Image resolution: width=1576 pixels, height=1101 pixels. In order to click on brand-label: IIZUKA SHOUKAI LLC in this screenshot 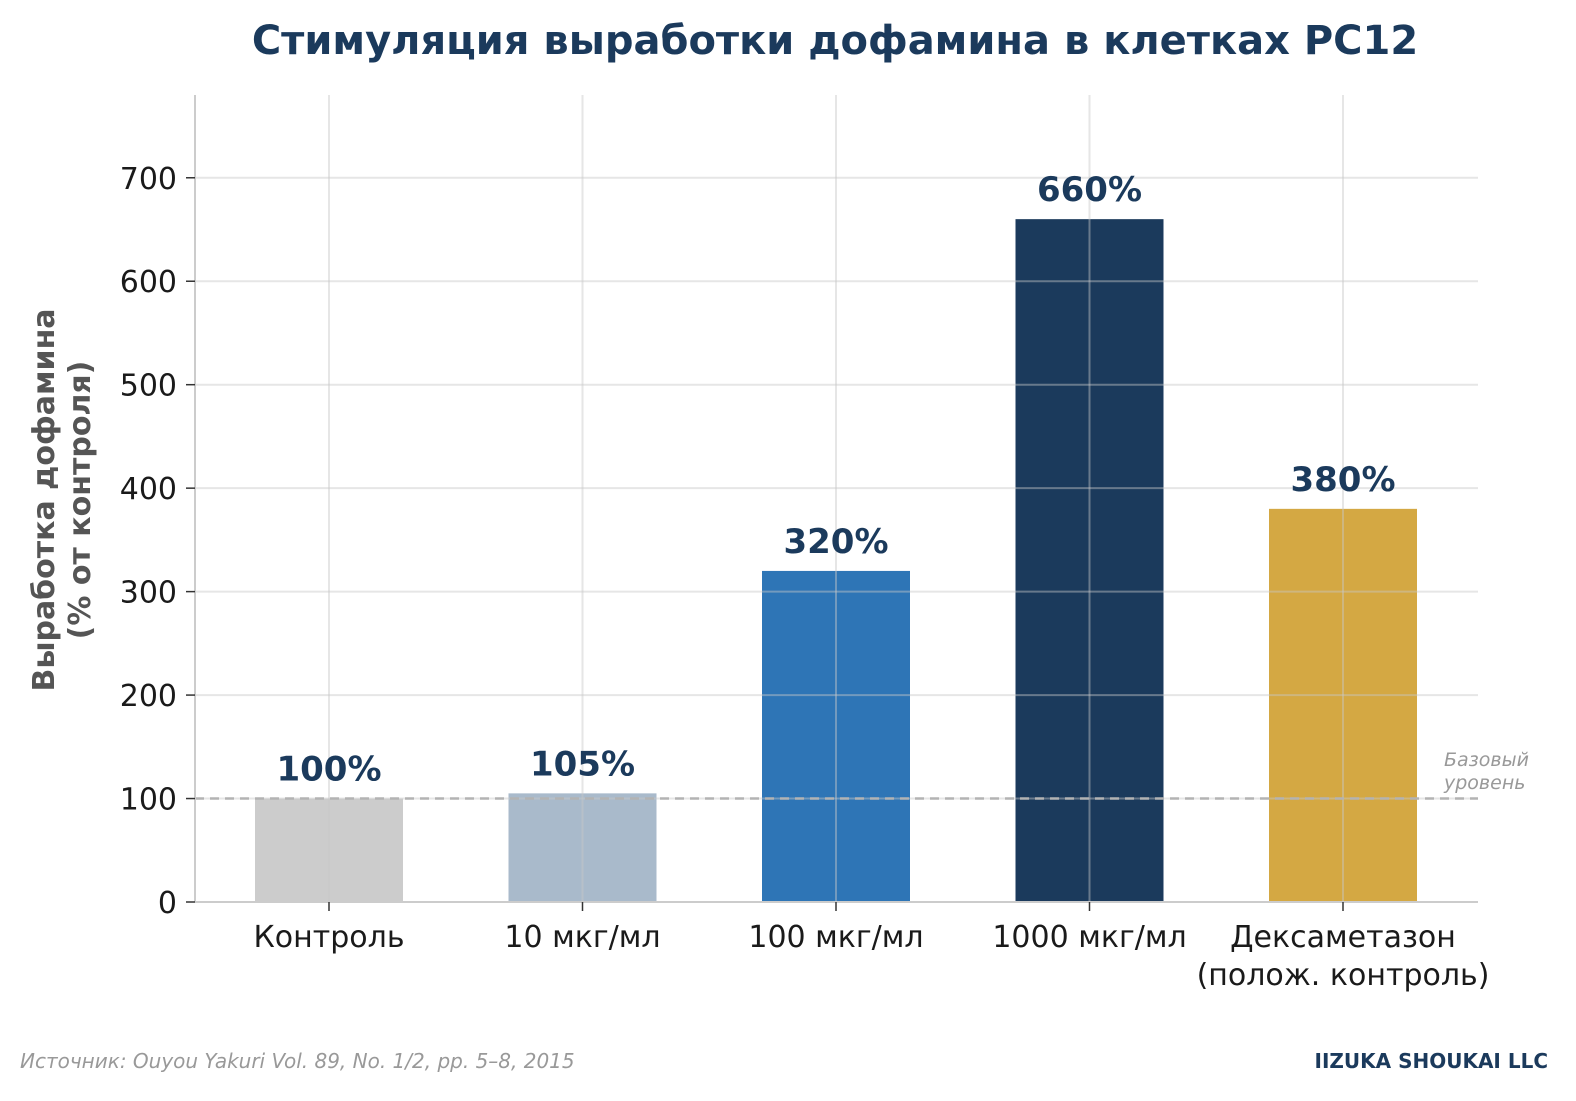, I will do `click(1432, 1061)`.